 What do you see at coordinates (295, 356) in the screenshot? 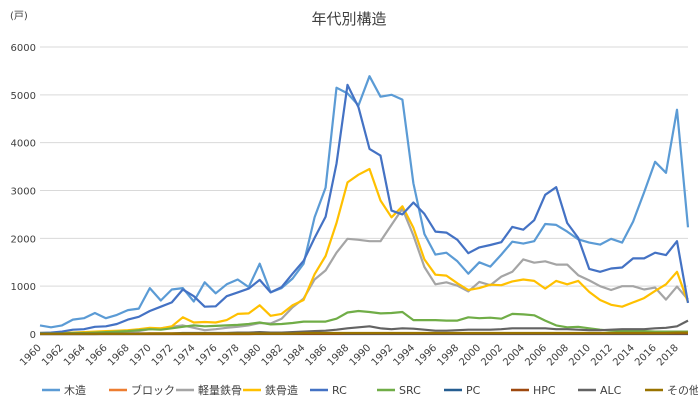
I see `x-tick-label: 1984` at bounding box center [295, 356].